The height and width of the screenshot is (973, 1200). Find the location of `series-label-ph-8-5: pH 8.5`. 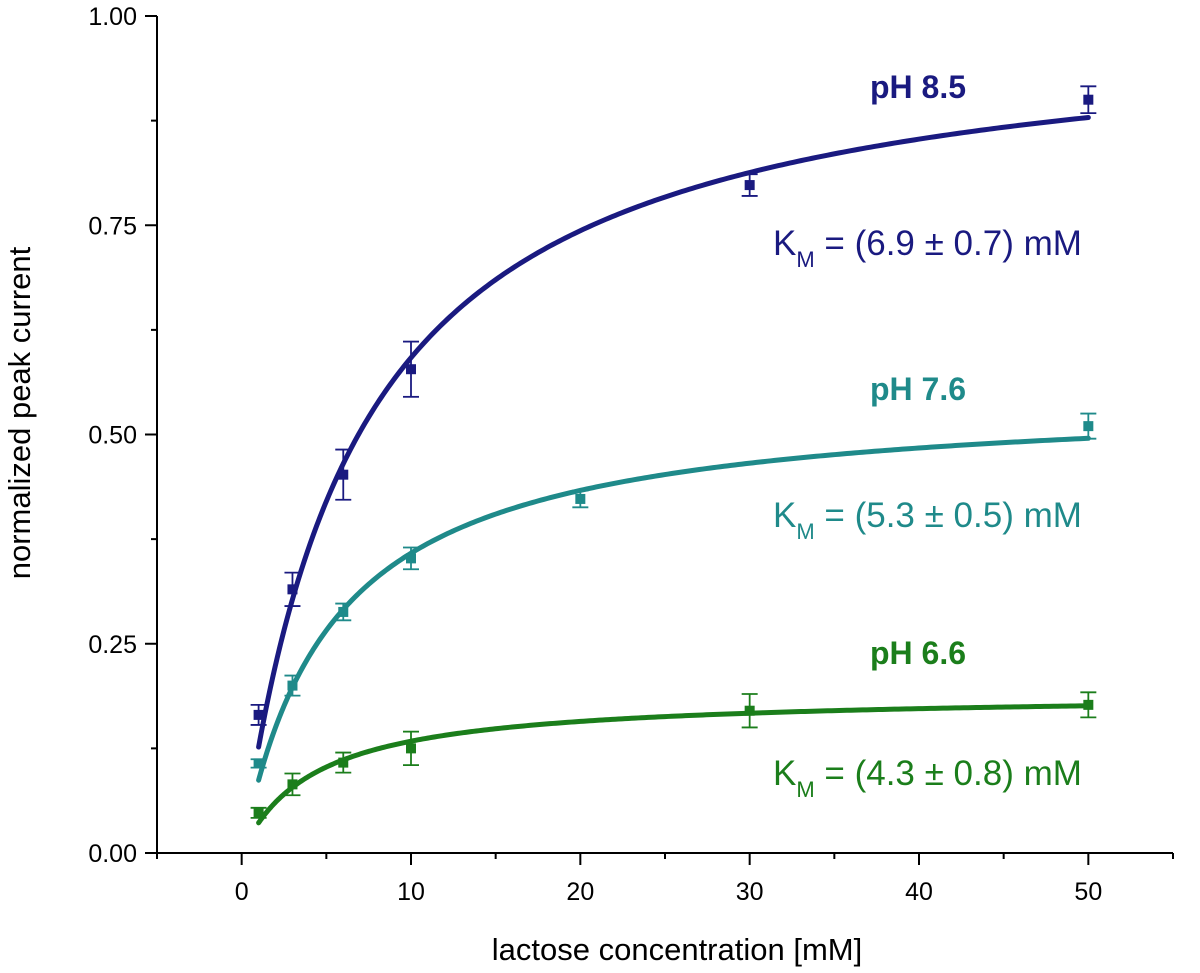

series-label-ph-8-5: pH 8.5 is located at coordinates (918, 87).